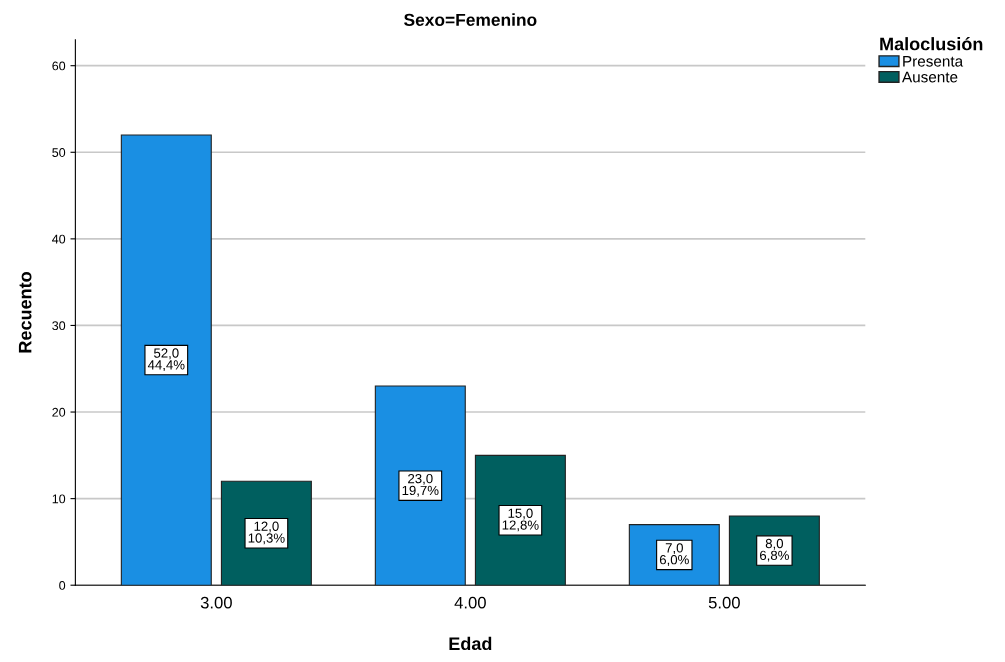 The height and width of the screenshot is (662, 1005). I want to click on x-tick-label: 4.00, so click(470, 602).